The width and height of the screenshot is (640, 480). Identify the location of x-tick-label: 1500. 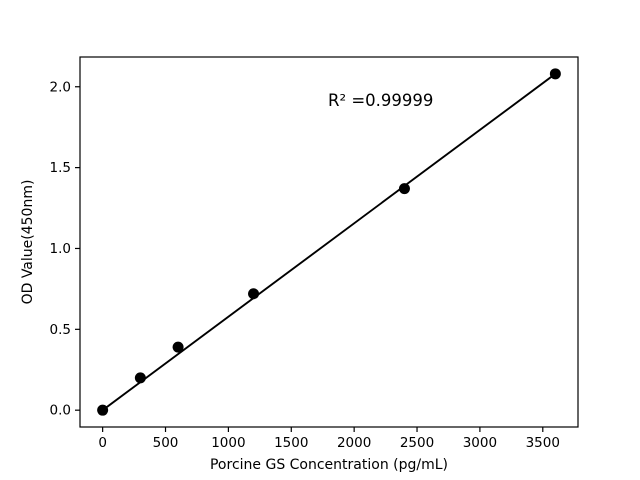
(291, 443).